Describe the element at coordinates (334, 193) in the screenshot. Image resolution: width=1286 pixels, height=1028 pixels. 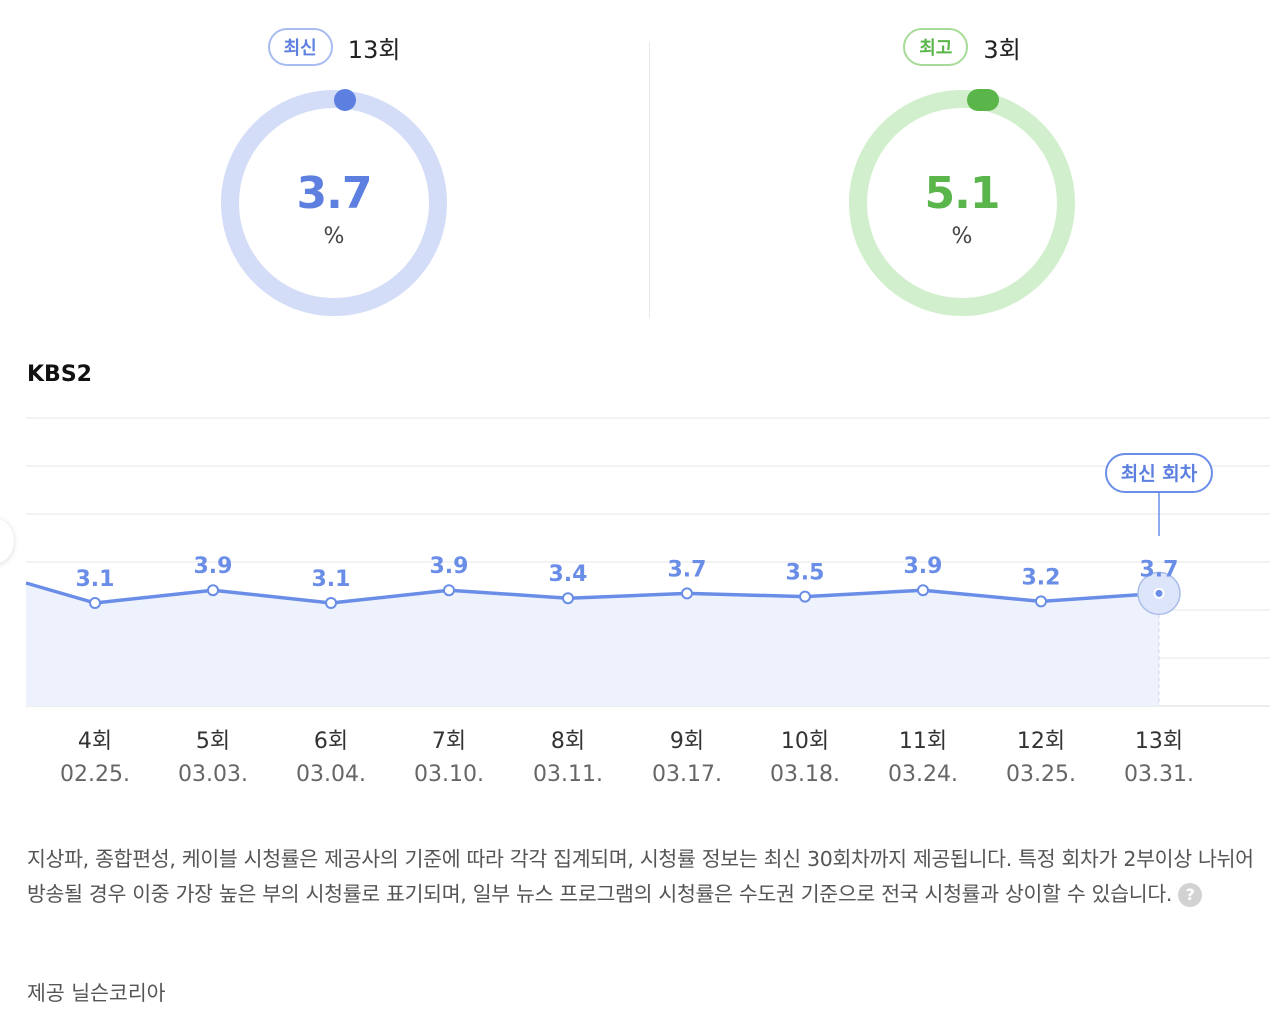
I see `latest-rating-value: 3.7` at that location.